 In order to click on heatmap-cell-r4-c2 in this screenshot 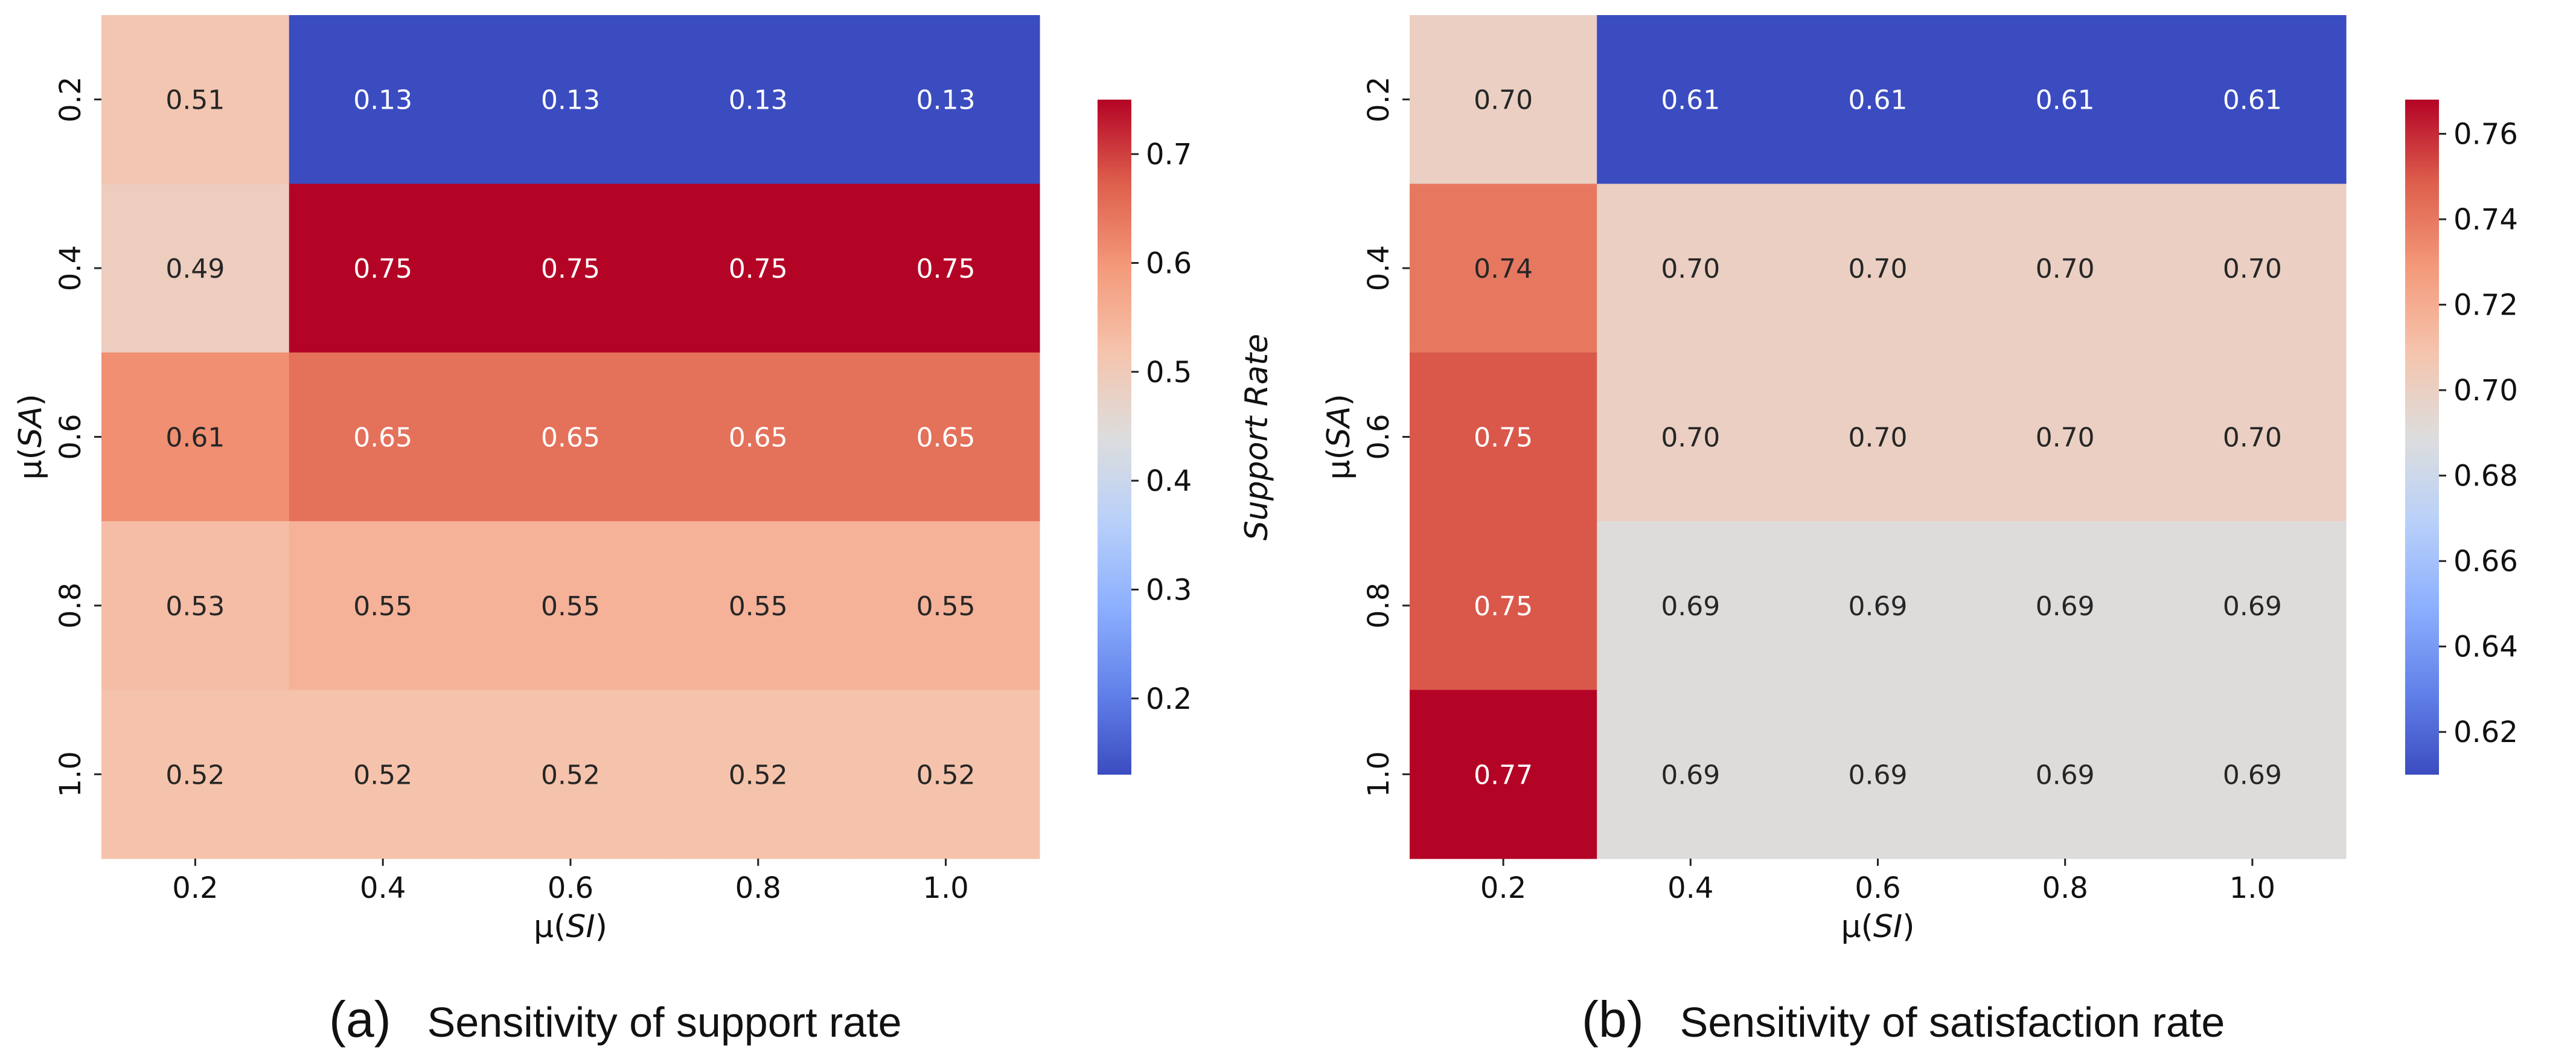, I will do `click(1878, 775)`.